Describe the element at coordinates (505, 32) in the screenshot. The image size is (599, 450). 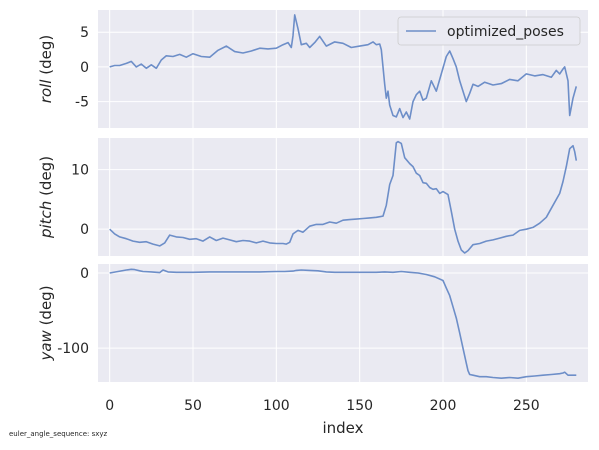
I see `legend-entry: optimized_poses` at that location.